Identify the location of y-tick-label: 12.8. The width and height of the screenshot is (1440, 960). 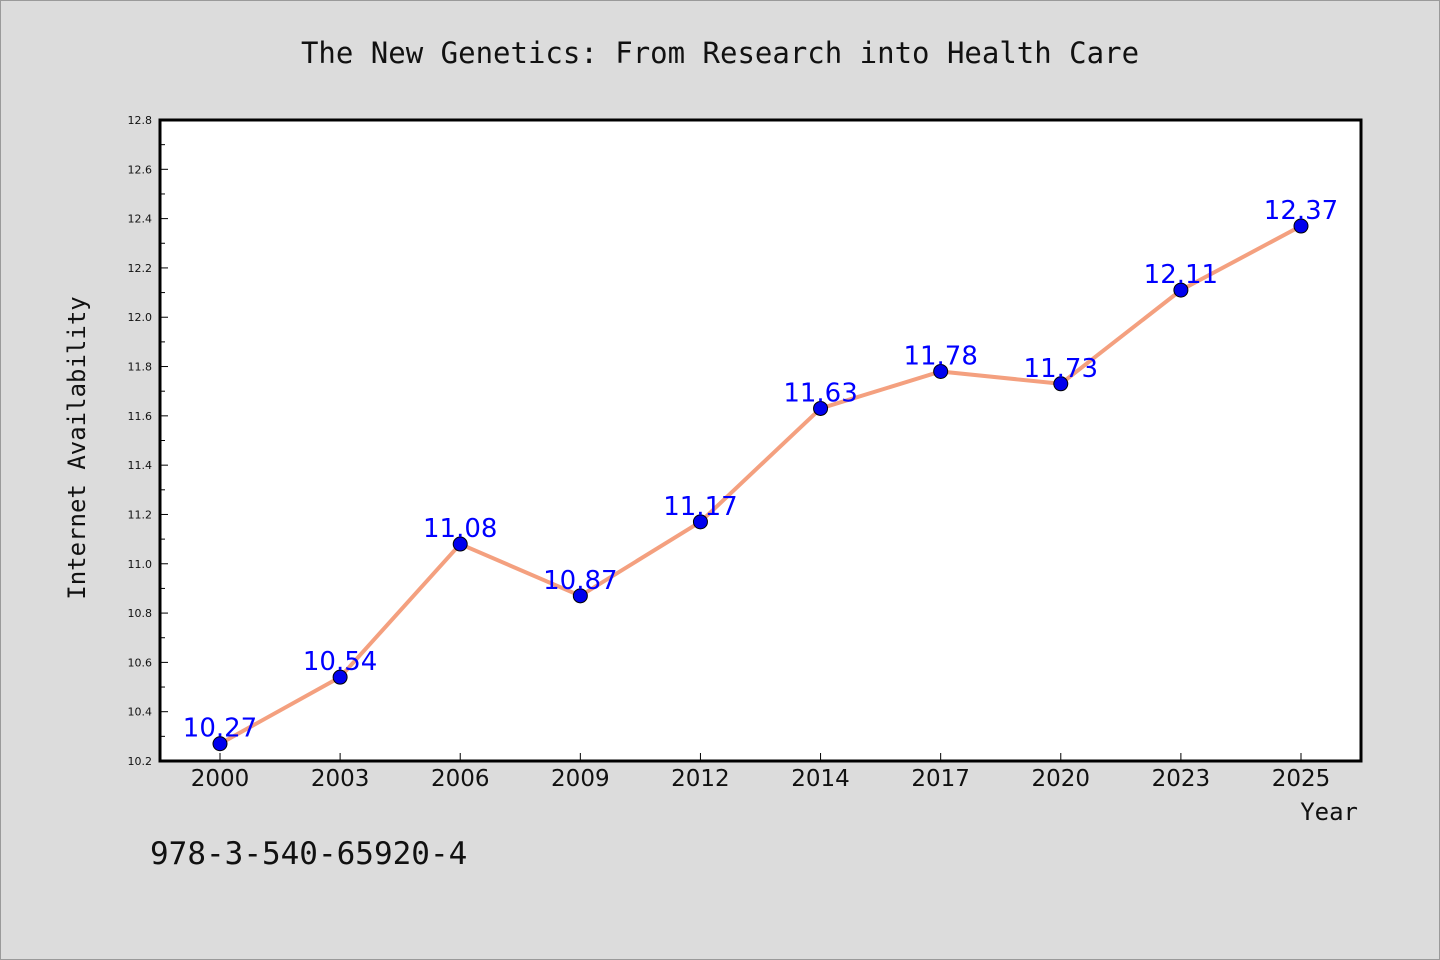
(140, 120).